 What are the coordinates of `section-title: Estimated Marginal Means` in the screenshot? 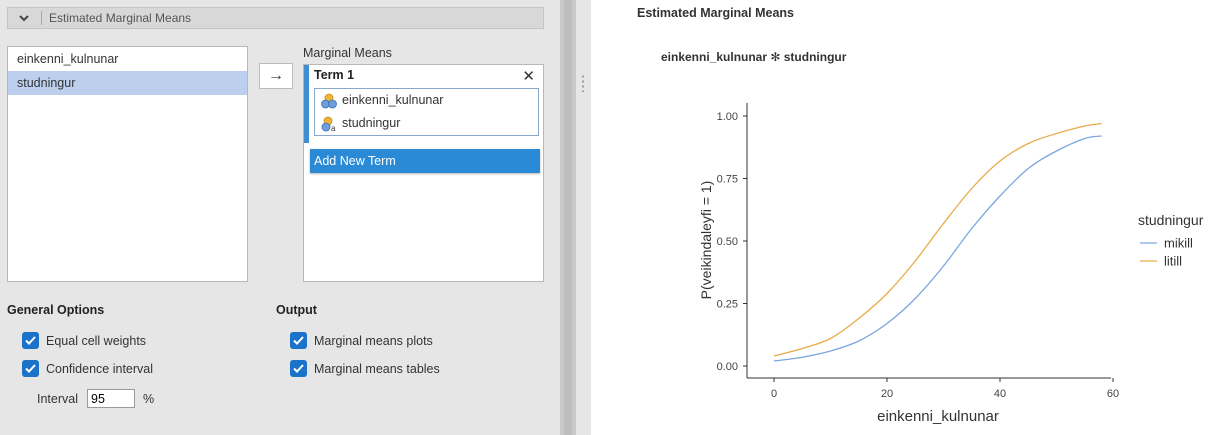 It's located at (120, 18).